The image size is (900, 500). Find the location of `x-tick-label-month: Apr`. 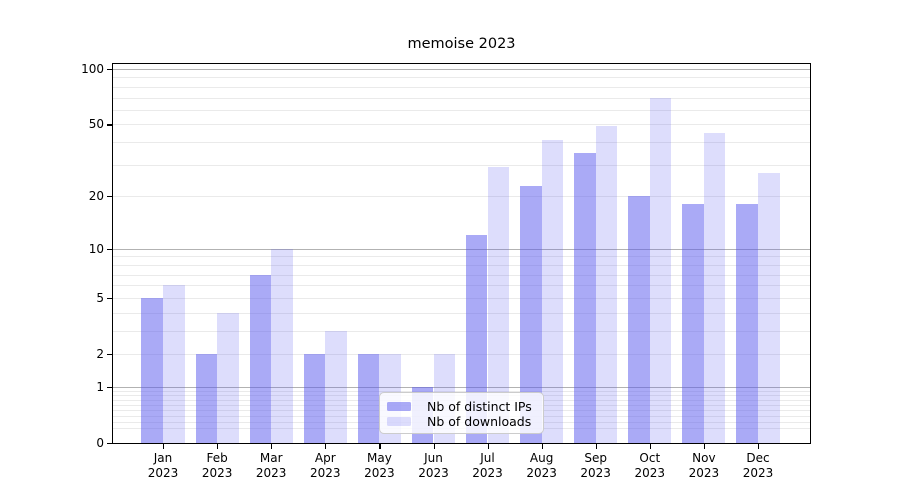

x-tick-label-month: Apr is located at coordinates (325, 458).